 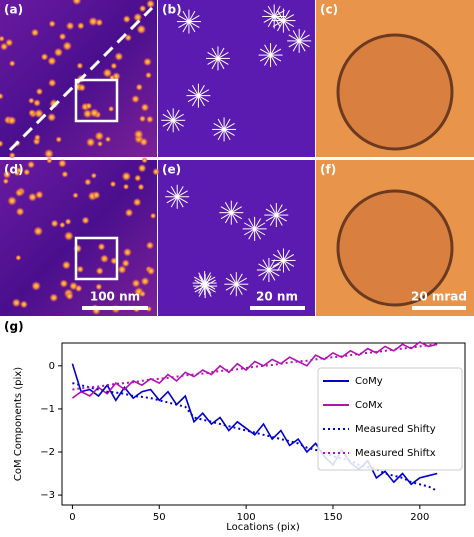 What do you see at coordinates (395, 248) in the screenshot?
I see `disc` at bounding box center [395, 248].